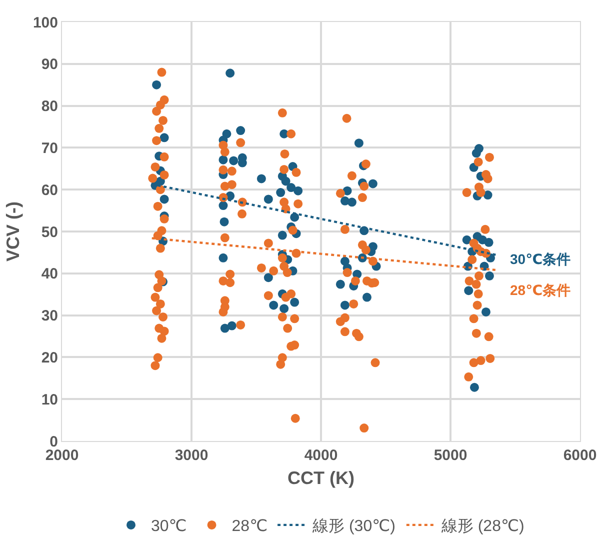 The image size is (609, 554). I want to click on y-tick-label: 50, so click(49, 232).